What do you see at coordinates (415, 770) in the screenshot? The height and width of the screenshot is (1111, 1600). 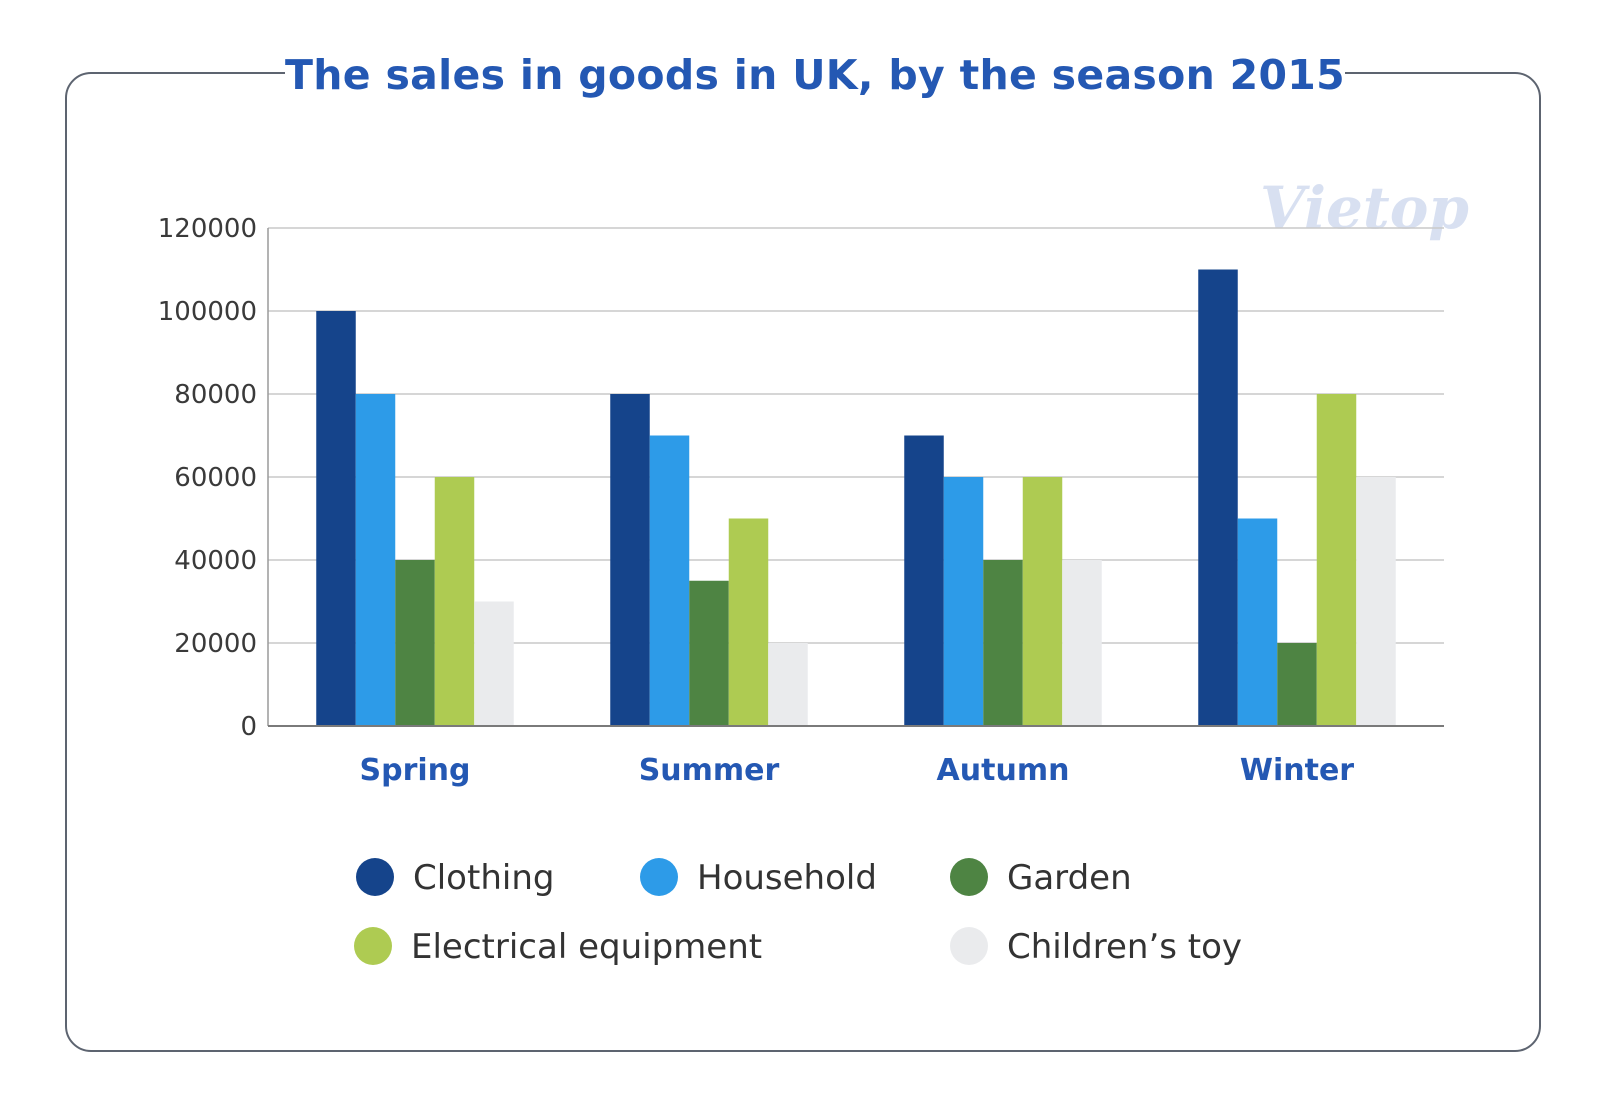 I see `x-category-label: Spring` at bounding box center [415, 770].